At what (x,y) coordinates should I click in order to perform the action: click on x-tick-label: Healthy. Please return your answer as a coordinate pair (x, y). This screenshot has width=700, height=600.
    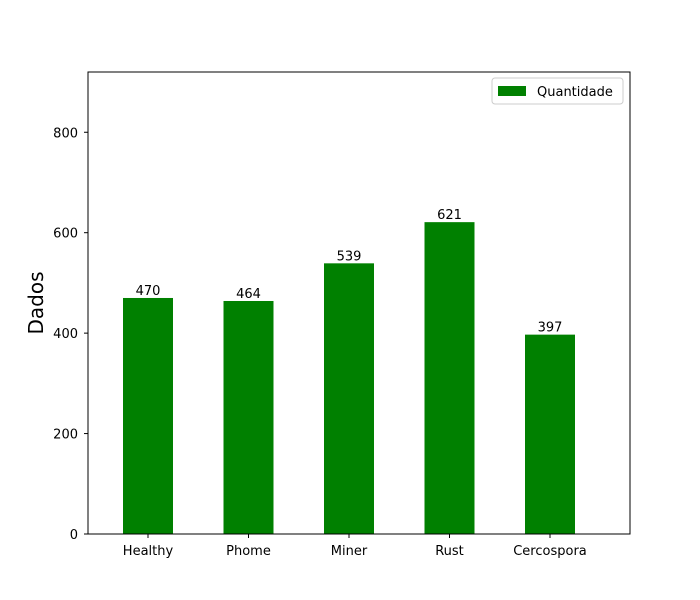
    Looking at the image, I should click on (148, 551).